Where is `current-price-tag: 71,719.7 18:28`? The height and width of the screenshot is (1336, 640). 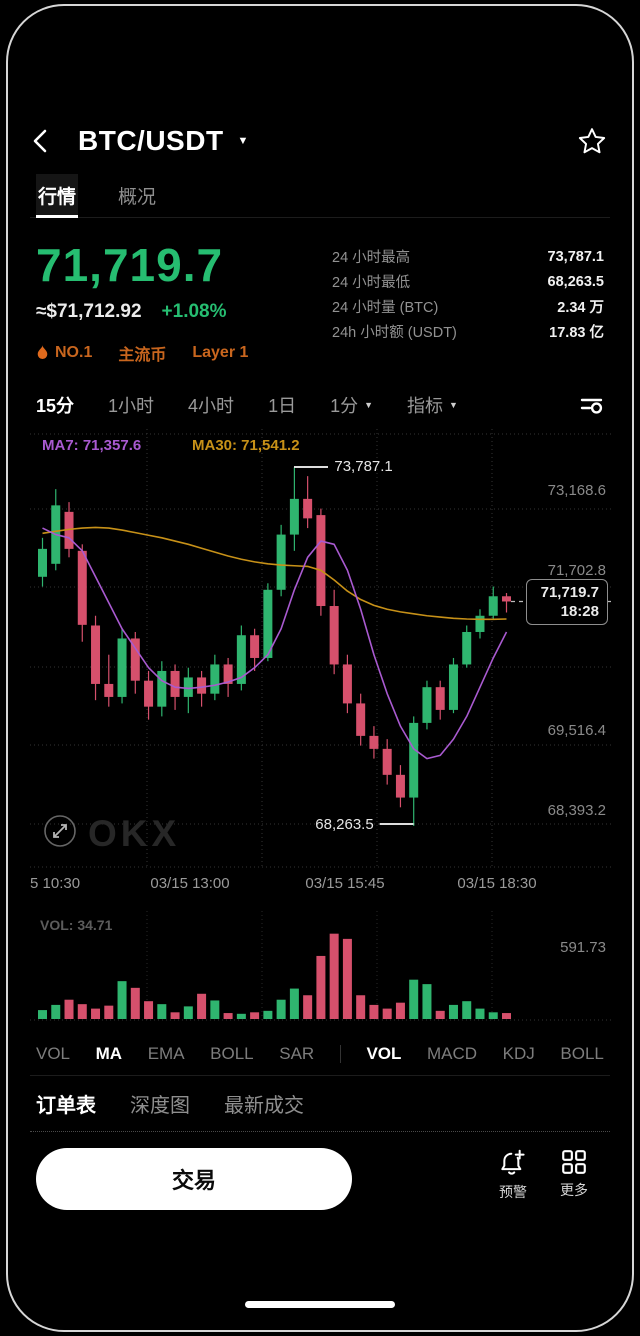
current-price-tag: 71,719.7 18:28 is located at coordinates (567, 602).